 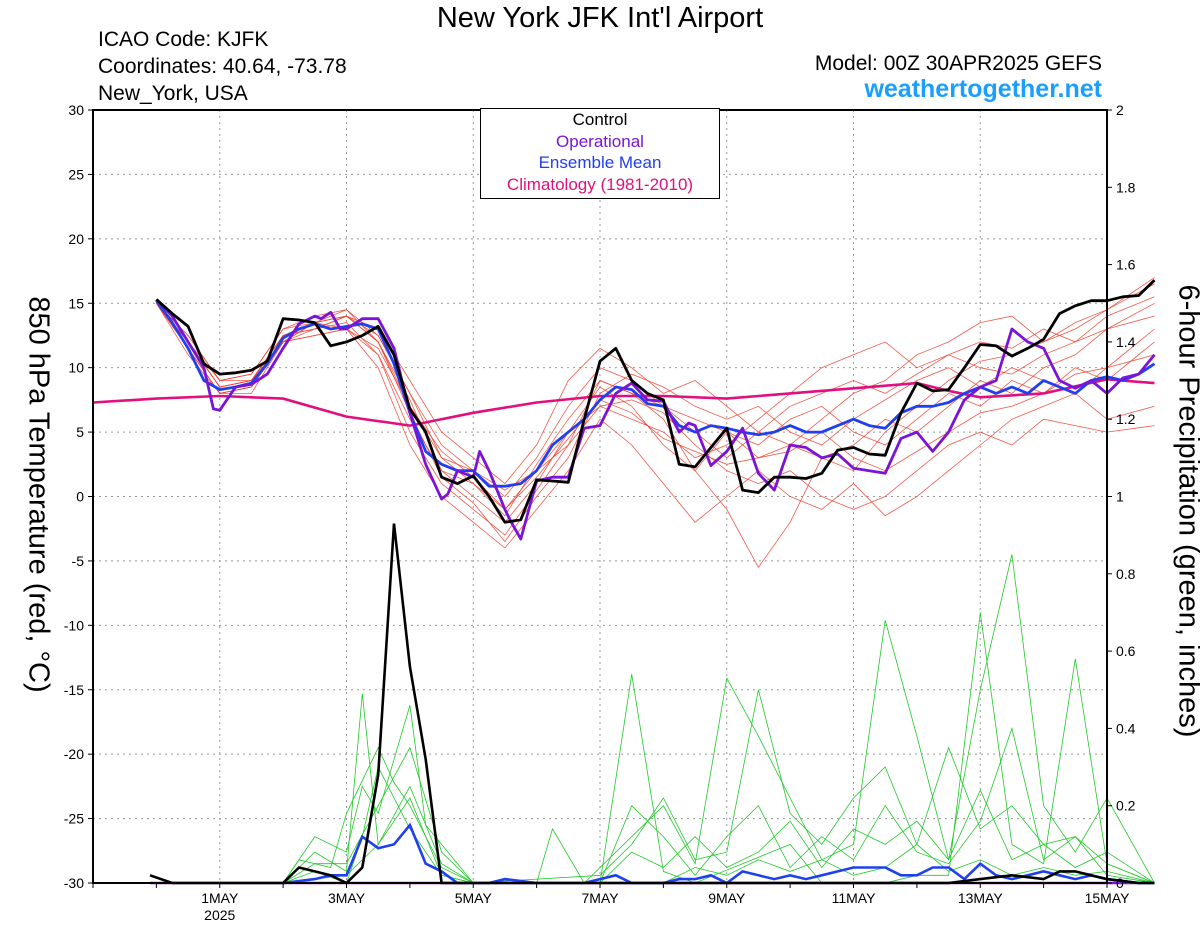 What do you see at coordinates (600, 184) in the screenshot?
I see `legend-climatology: Climatology (1981-2010)` at bounding box center [600, 184].